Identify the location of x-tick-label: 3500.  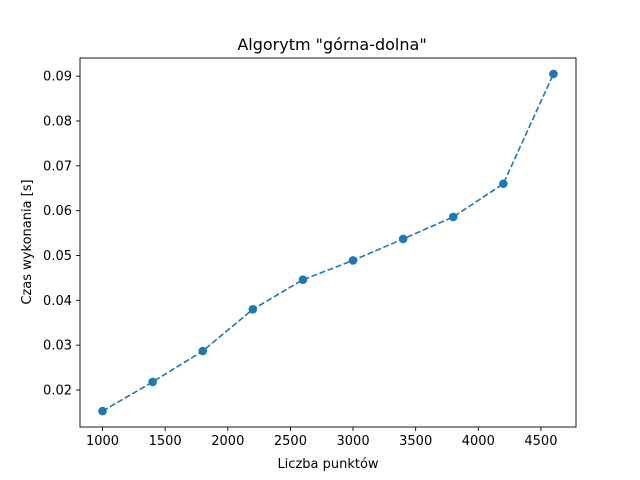
(415, 441).